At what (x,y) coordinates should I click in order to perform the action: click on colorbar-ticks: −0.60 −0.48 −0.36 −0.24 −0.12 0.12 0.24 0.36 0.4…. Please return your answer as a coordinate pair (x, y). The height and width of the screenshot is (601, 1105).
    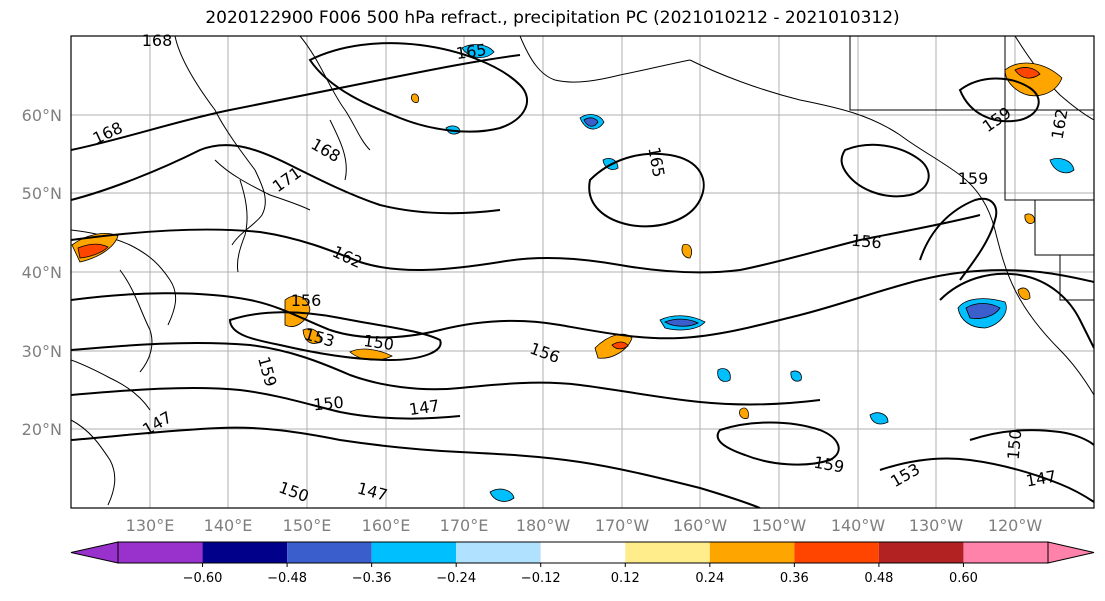
    Looking at the image, I should click on (580, 574).